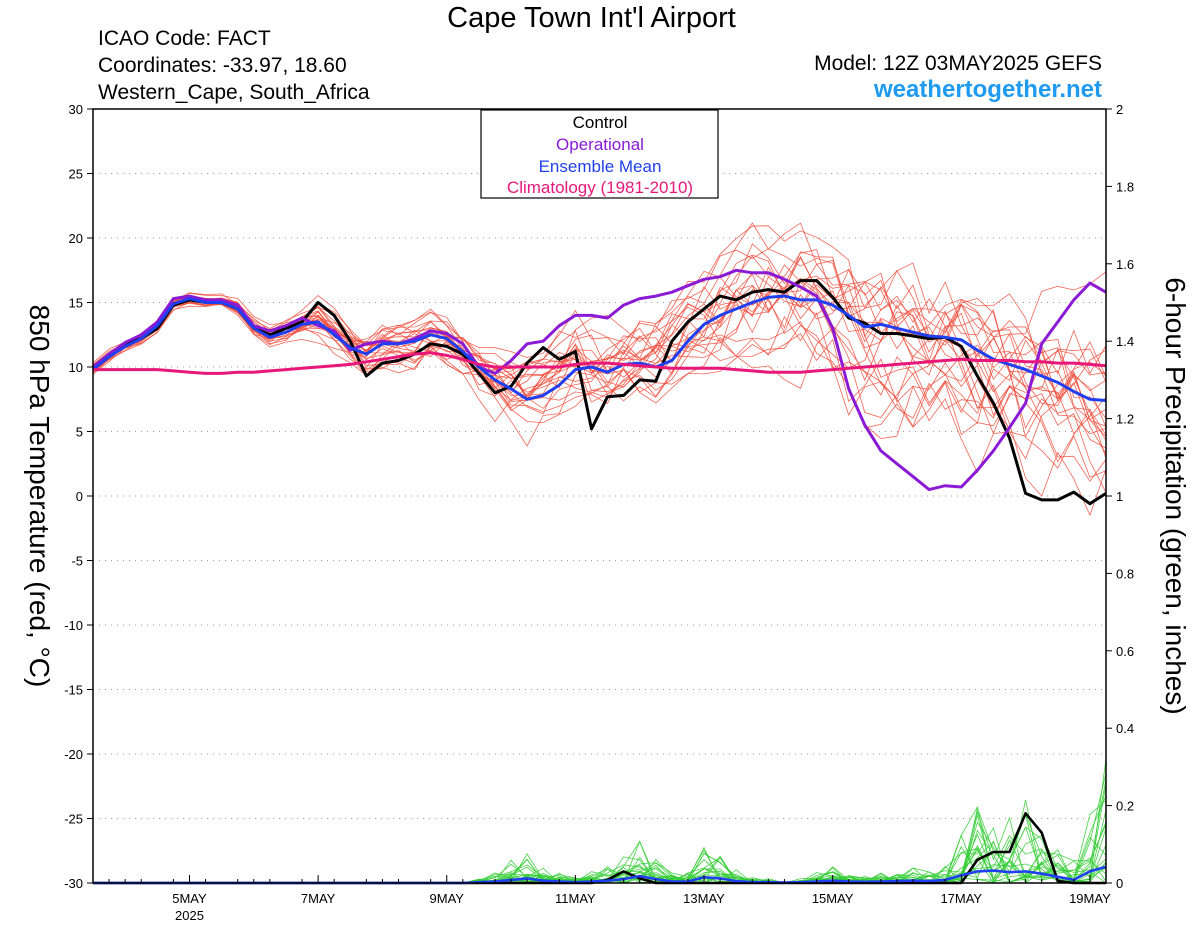 This screenshot has height=927, width=1200. I want to click on ensemble-members-precipitation, so click(600, 821).